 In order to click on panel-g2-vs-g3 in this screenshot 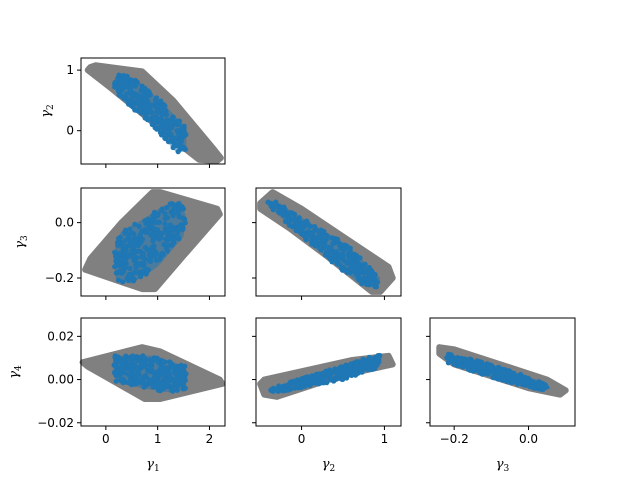, I will do `click(327, 243)`.